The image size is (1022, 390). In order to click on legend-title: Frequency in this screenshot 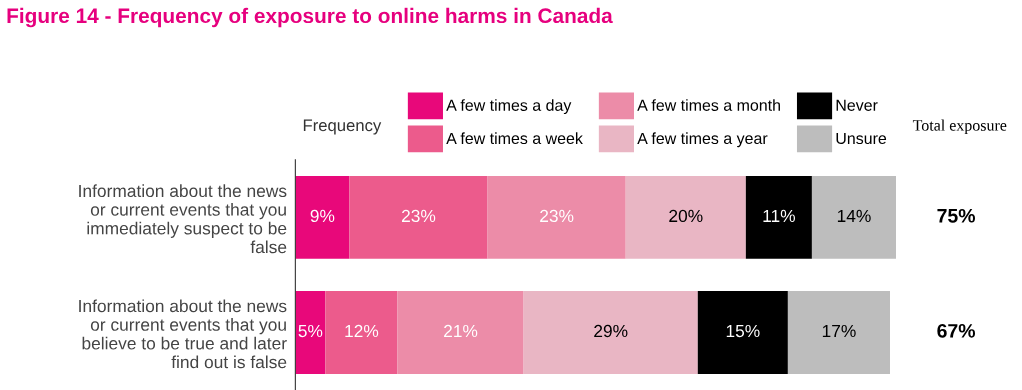, I will do `click(342, 127)`.